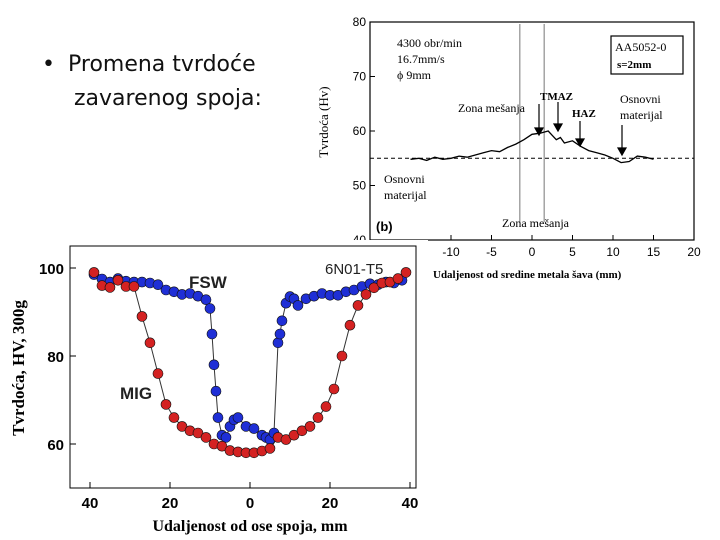 This screenshot has width=720, height=540. Describe the element at coordinates (51, 269) in the screenshot. I see `chart-bottom-y-tick-label: 100` at that location.